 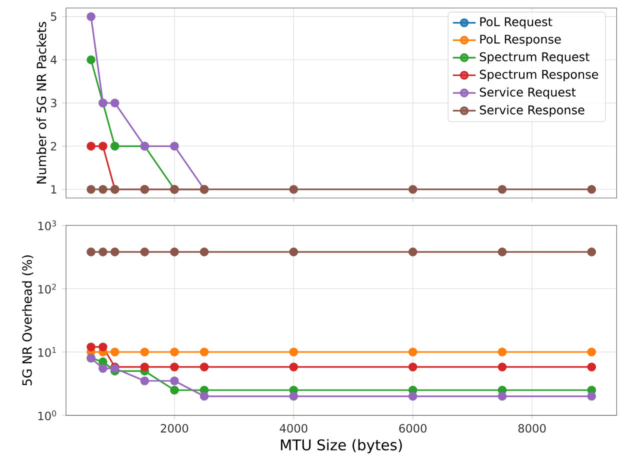 What do you see at coordinates (528, 93) in the screenshot?
I see `legend-label: Service Request` at bounding box center [528, 93].